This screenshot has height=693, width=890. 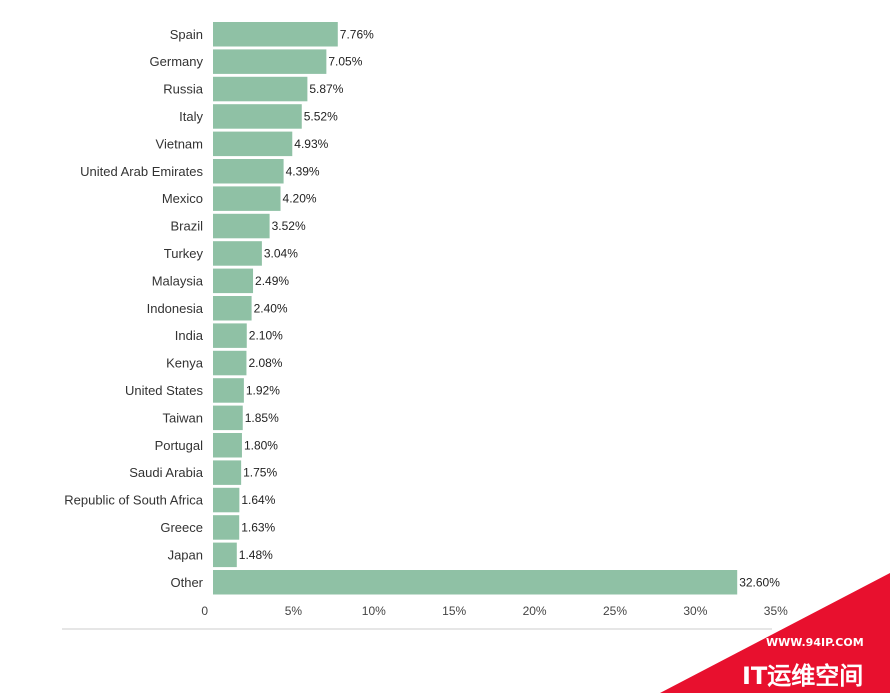 What do you see at coordinates (191, 116) in the screenshot?
I see `category-label-italy: Italy` at bounding box center [191, 116].